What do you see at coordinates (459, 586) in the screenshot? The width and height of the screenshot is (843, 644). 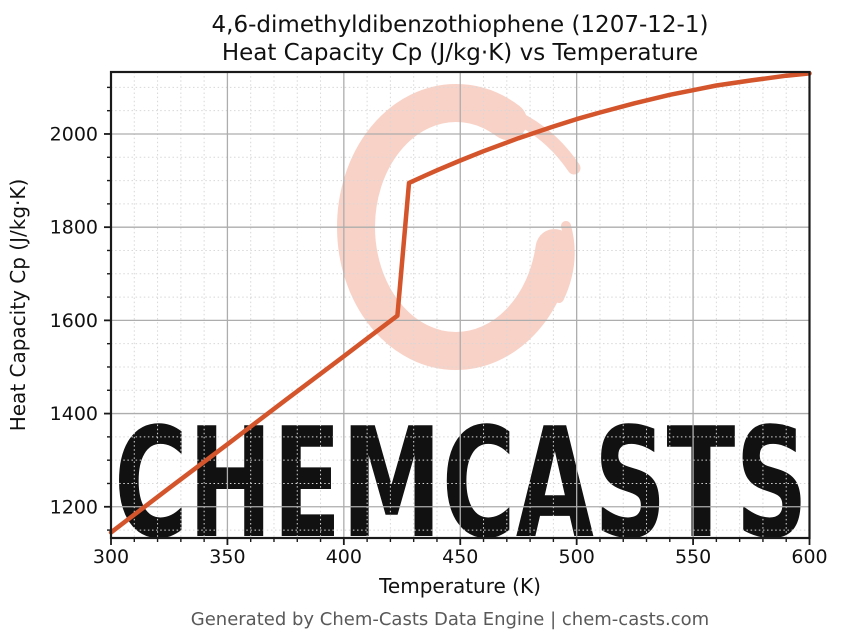 I see `x-axis-label: Temperature (K)` at bounding box center [459, 586].